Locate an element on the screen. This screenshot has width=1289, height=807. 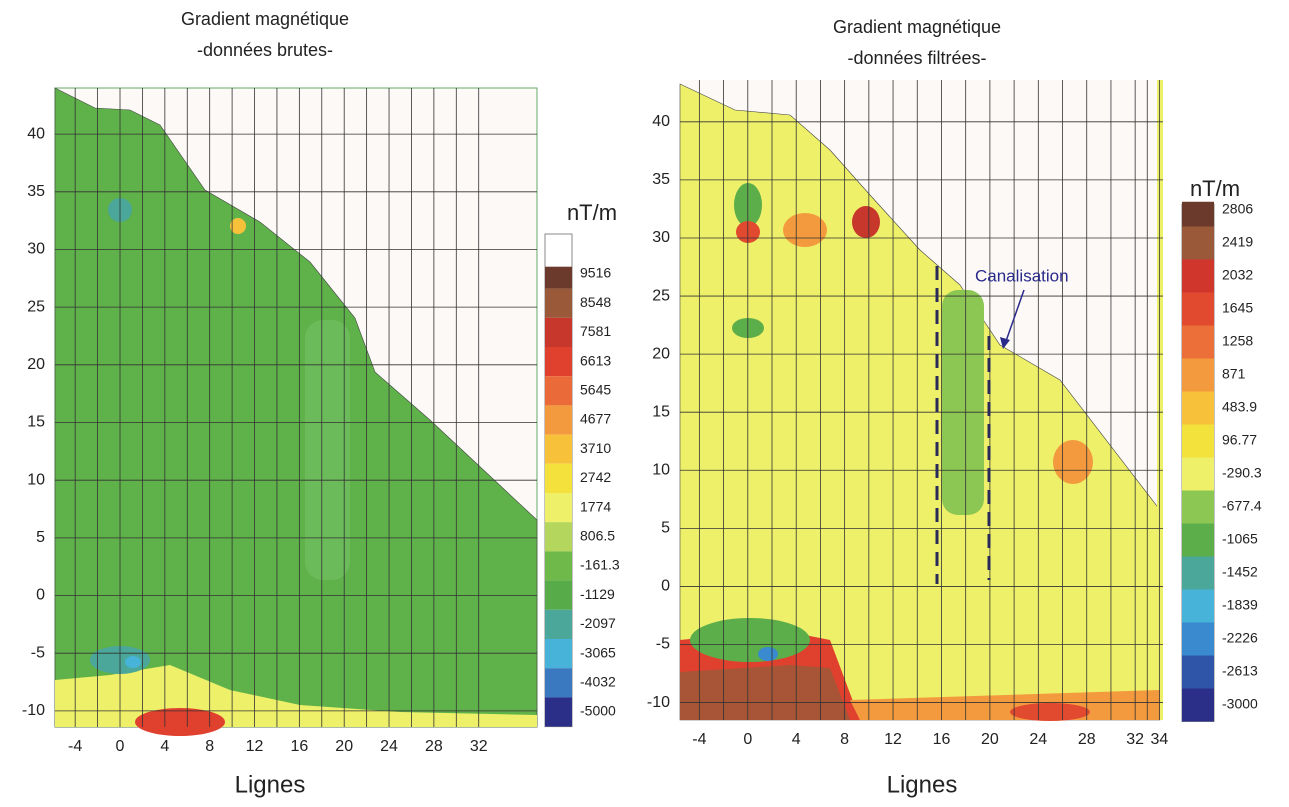
colorbar-label: 2742 is located at coordinates (595, 477).